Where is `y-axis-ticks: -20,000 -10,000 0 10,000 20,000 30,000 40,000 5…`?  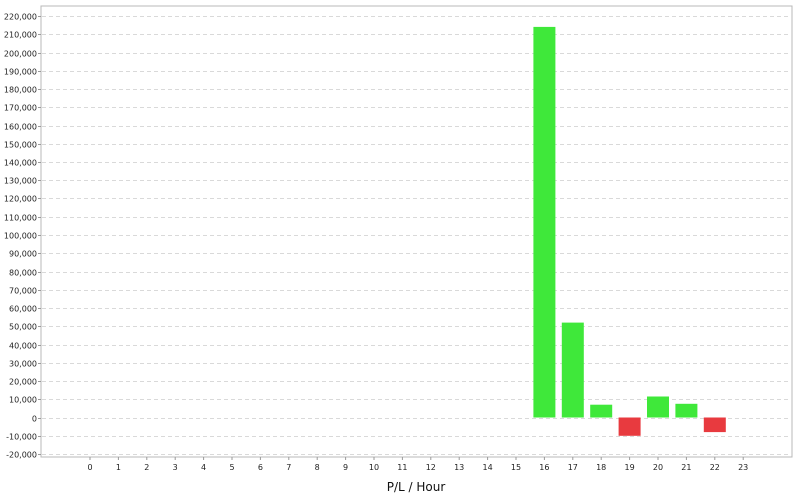 y-axis-ticks: -20,000 -10,000 0 10,000 20,000 30,000 40,000 5… is located at coordinates (22, 236).